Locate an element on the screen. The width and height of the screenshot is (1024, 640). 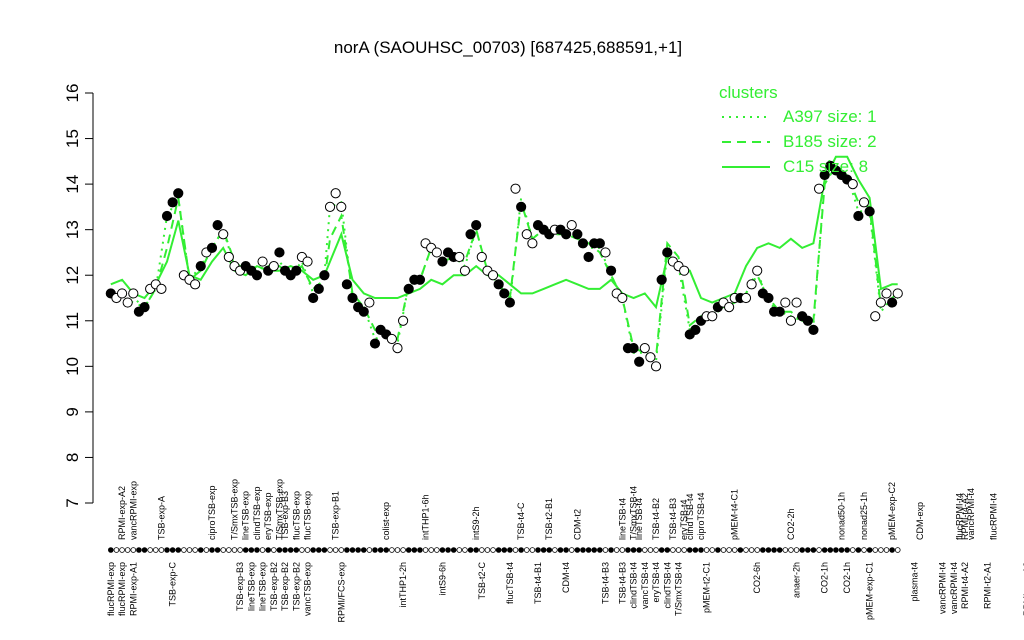
sample-label: pMEM-exp-C2 is located at coordinates (892, 511).